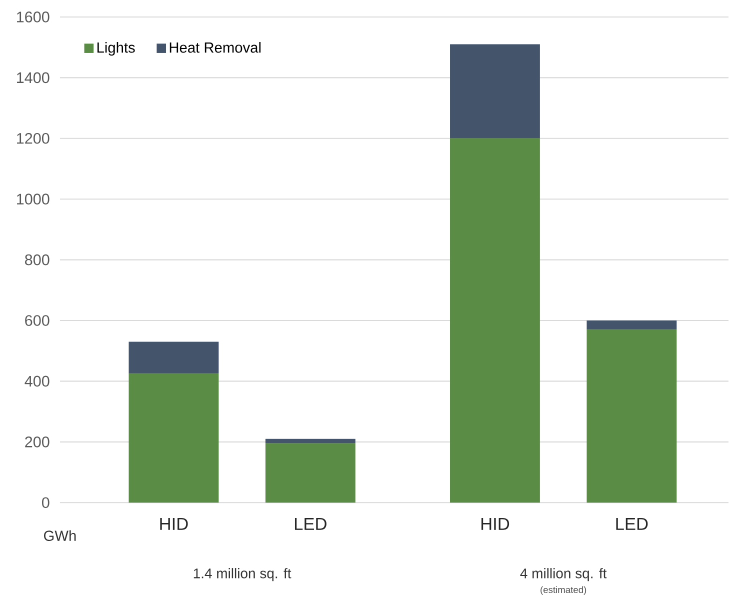  Describe the element at coordinates (215, 47) in the screenshot. I see `legend-label: Heat Removal` at that location.